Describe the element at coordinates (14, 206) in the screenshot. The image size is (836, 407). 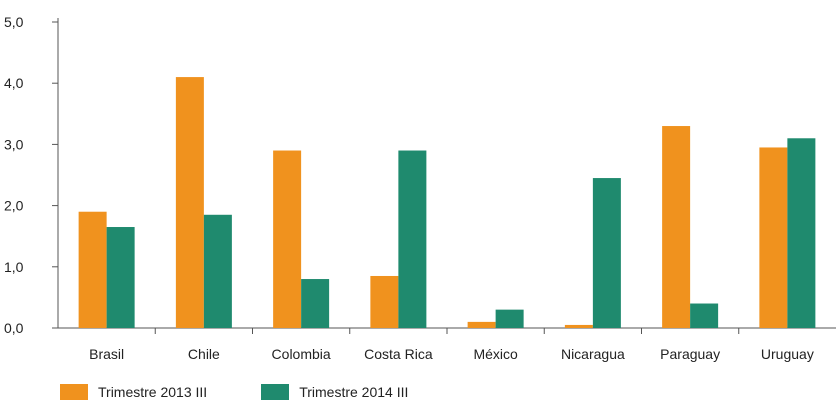
I see `y-tick-label: 2,0` at that location.